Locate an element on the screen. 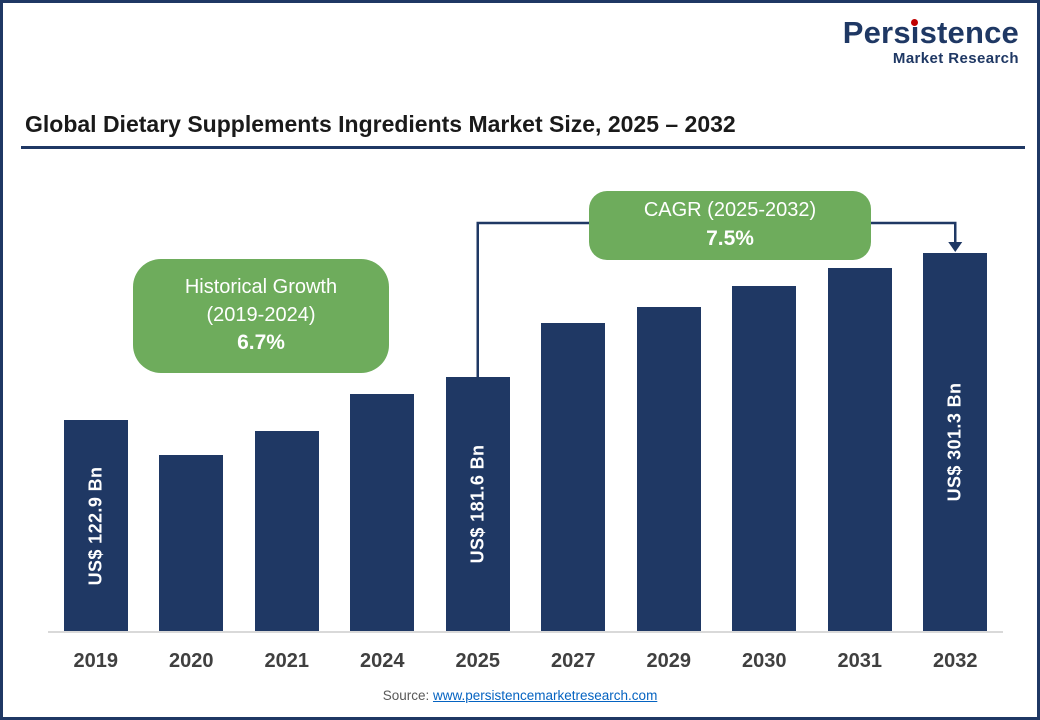  logo-brand: Persistence is located at coordinates (930, 32).